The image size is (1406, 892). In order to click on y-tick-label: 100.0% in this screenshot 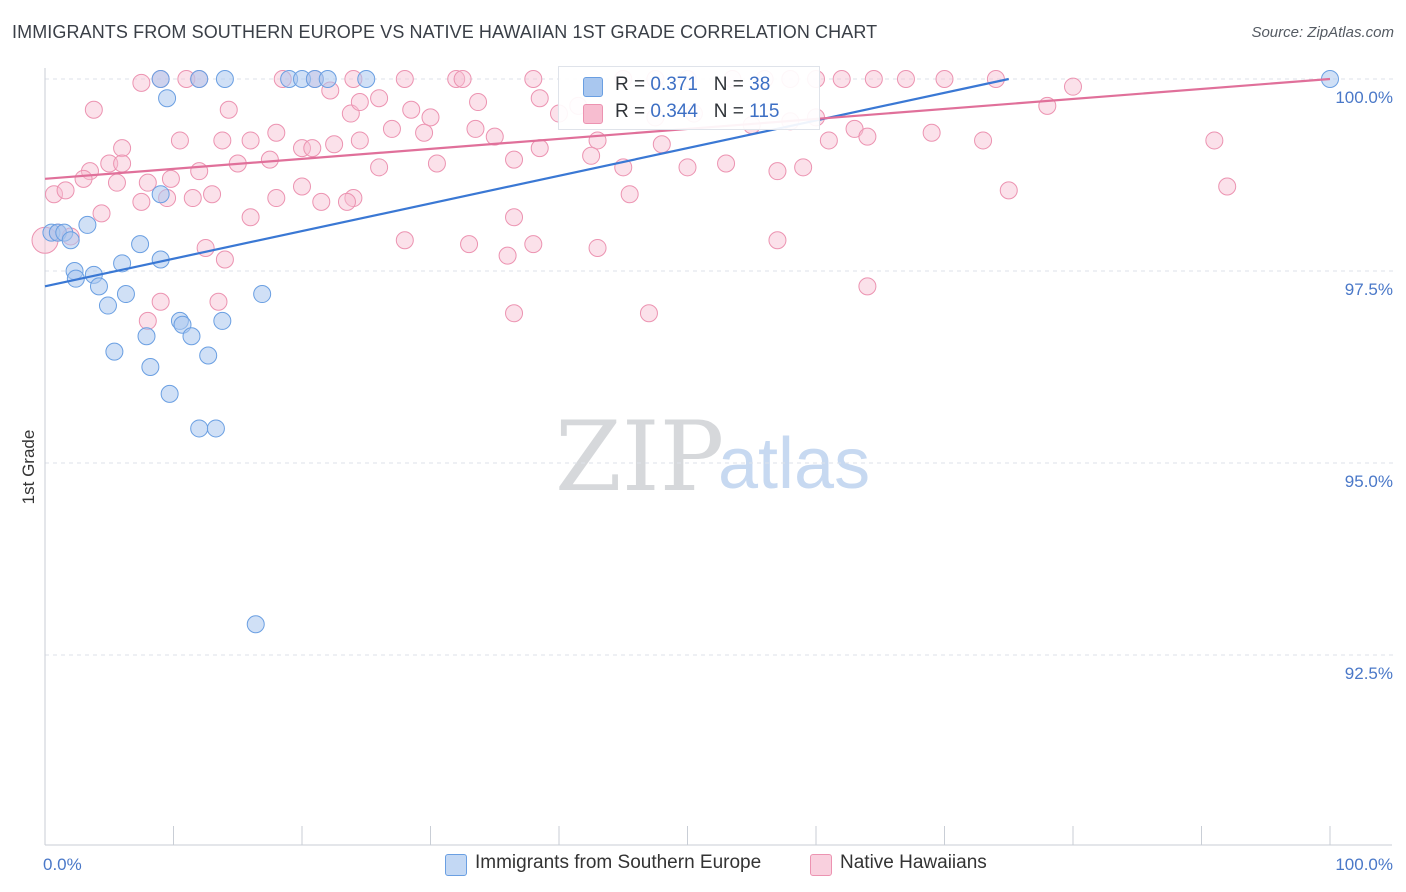, I will do `click(1364, 97)`.